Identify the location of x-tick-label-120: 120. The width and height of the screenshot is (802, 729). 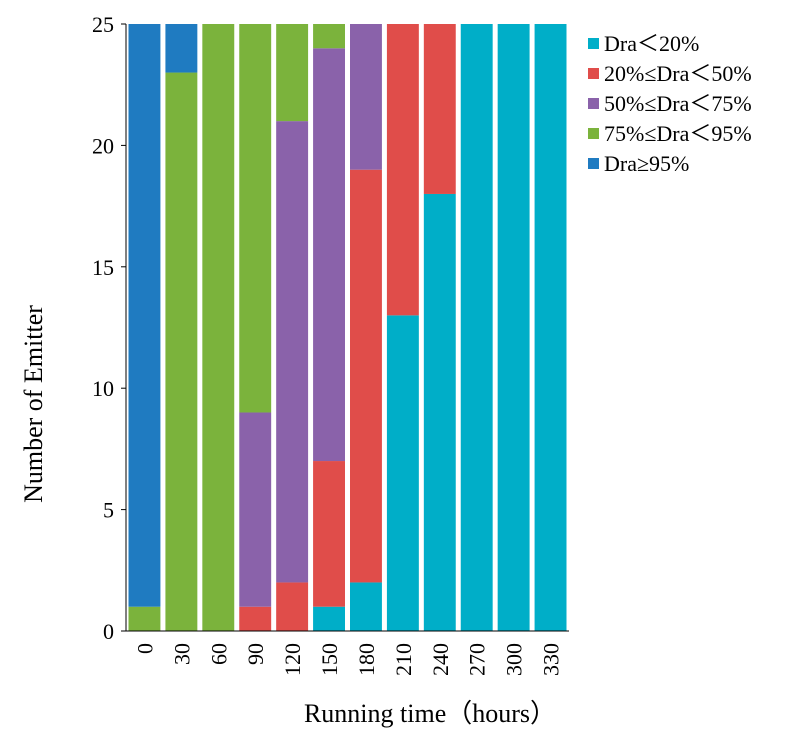
(292, 659).